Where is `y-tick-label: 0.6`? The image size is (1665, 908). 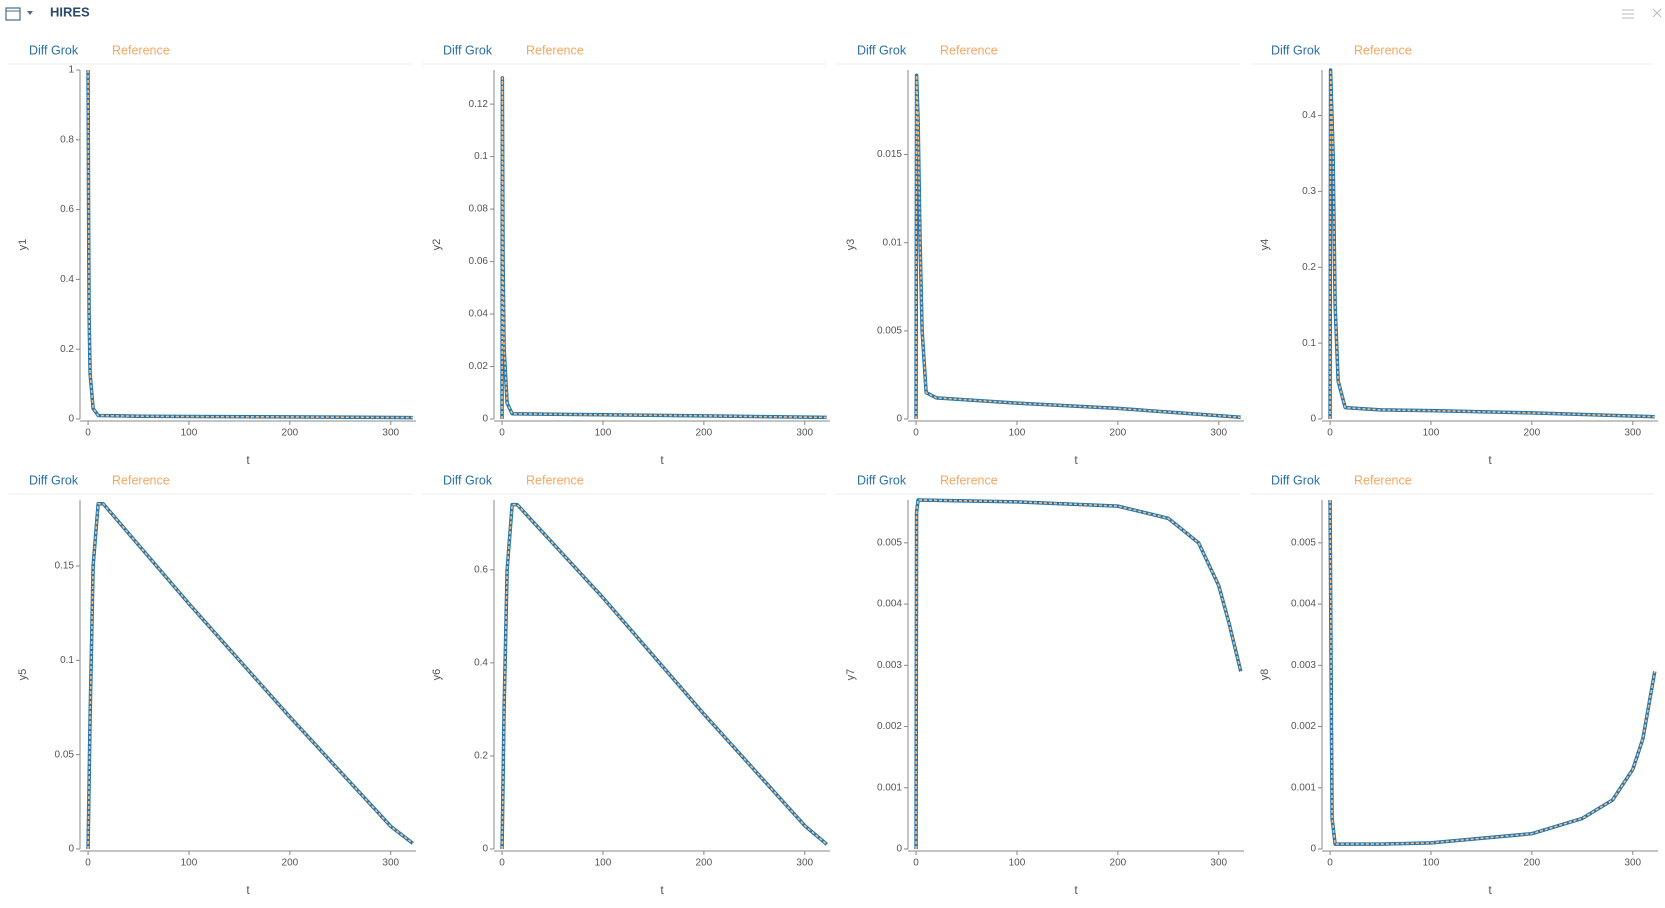
y-tick-label: 0.6 is located at coordinates (481, 569).